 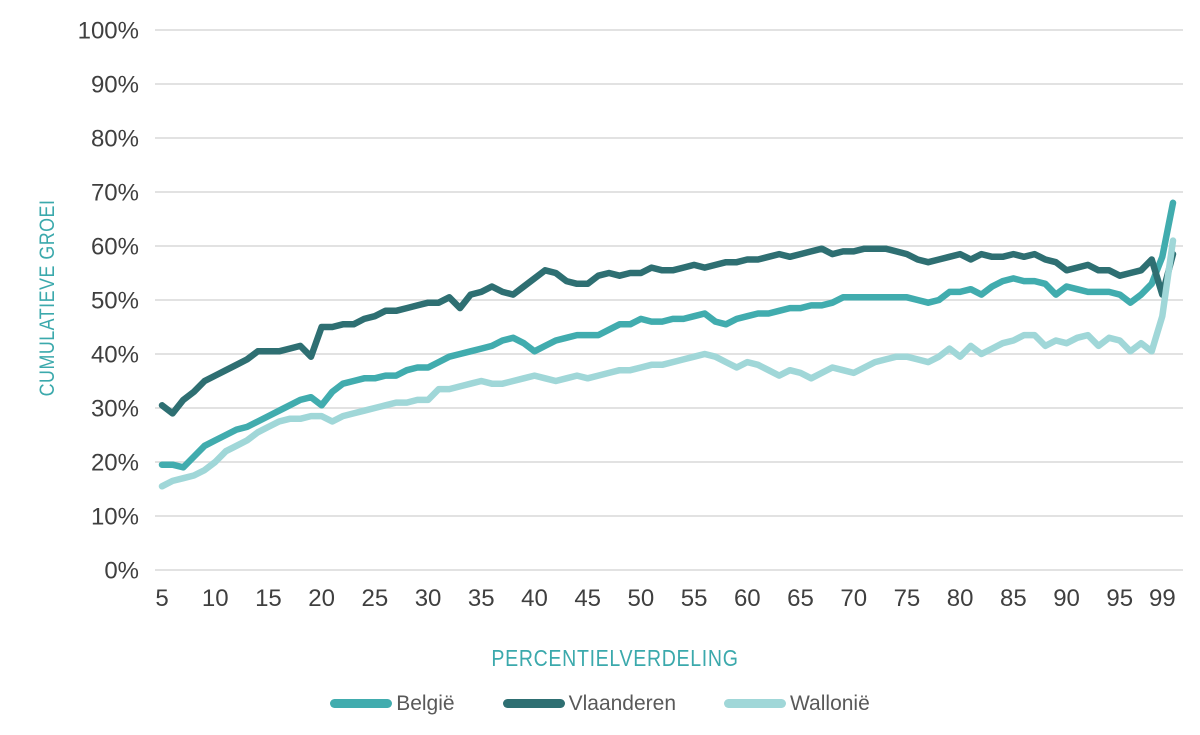 I want to click on chart-legend: België Vlaanderen Wallonië, so click(x=600, y=703).